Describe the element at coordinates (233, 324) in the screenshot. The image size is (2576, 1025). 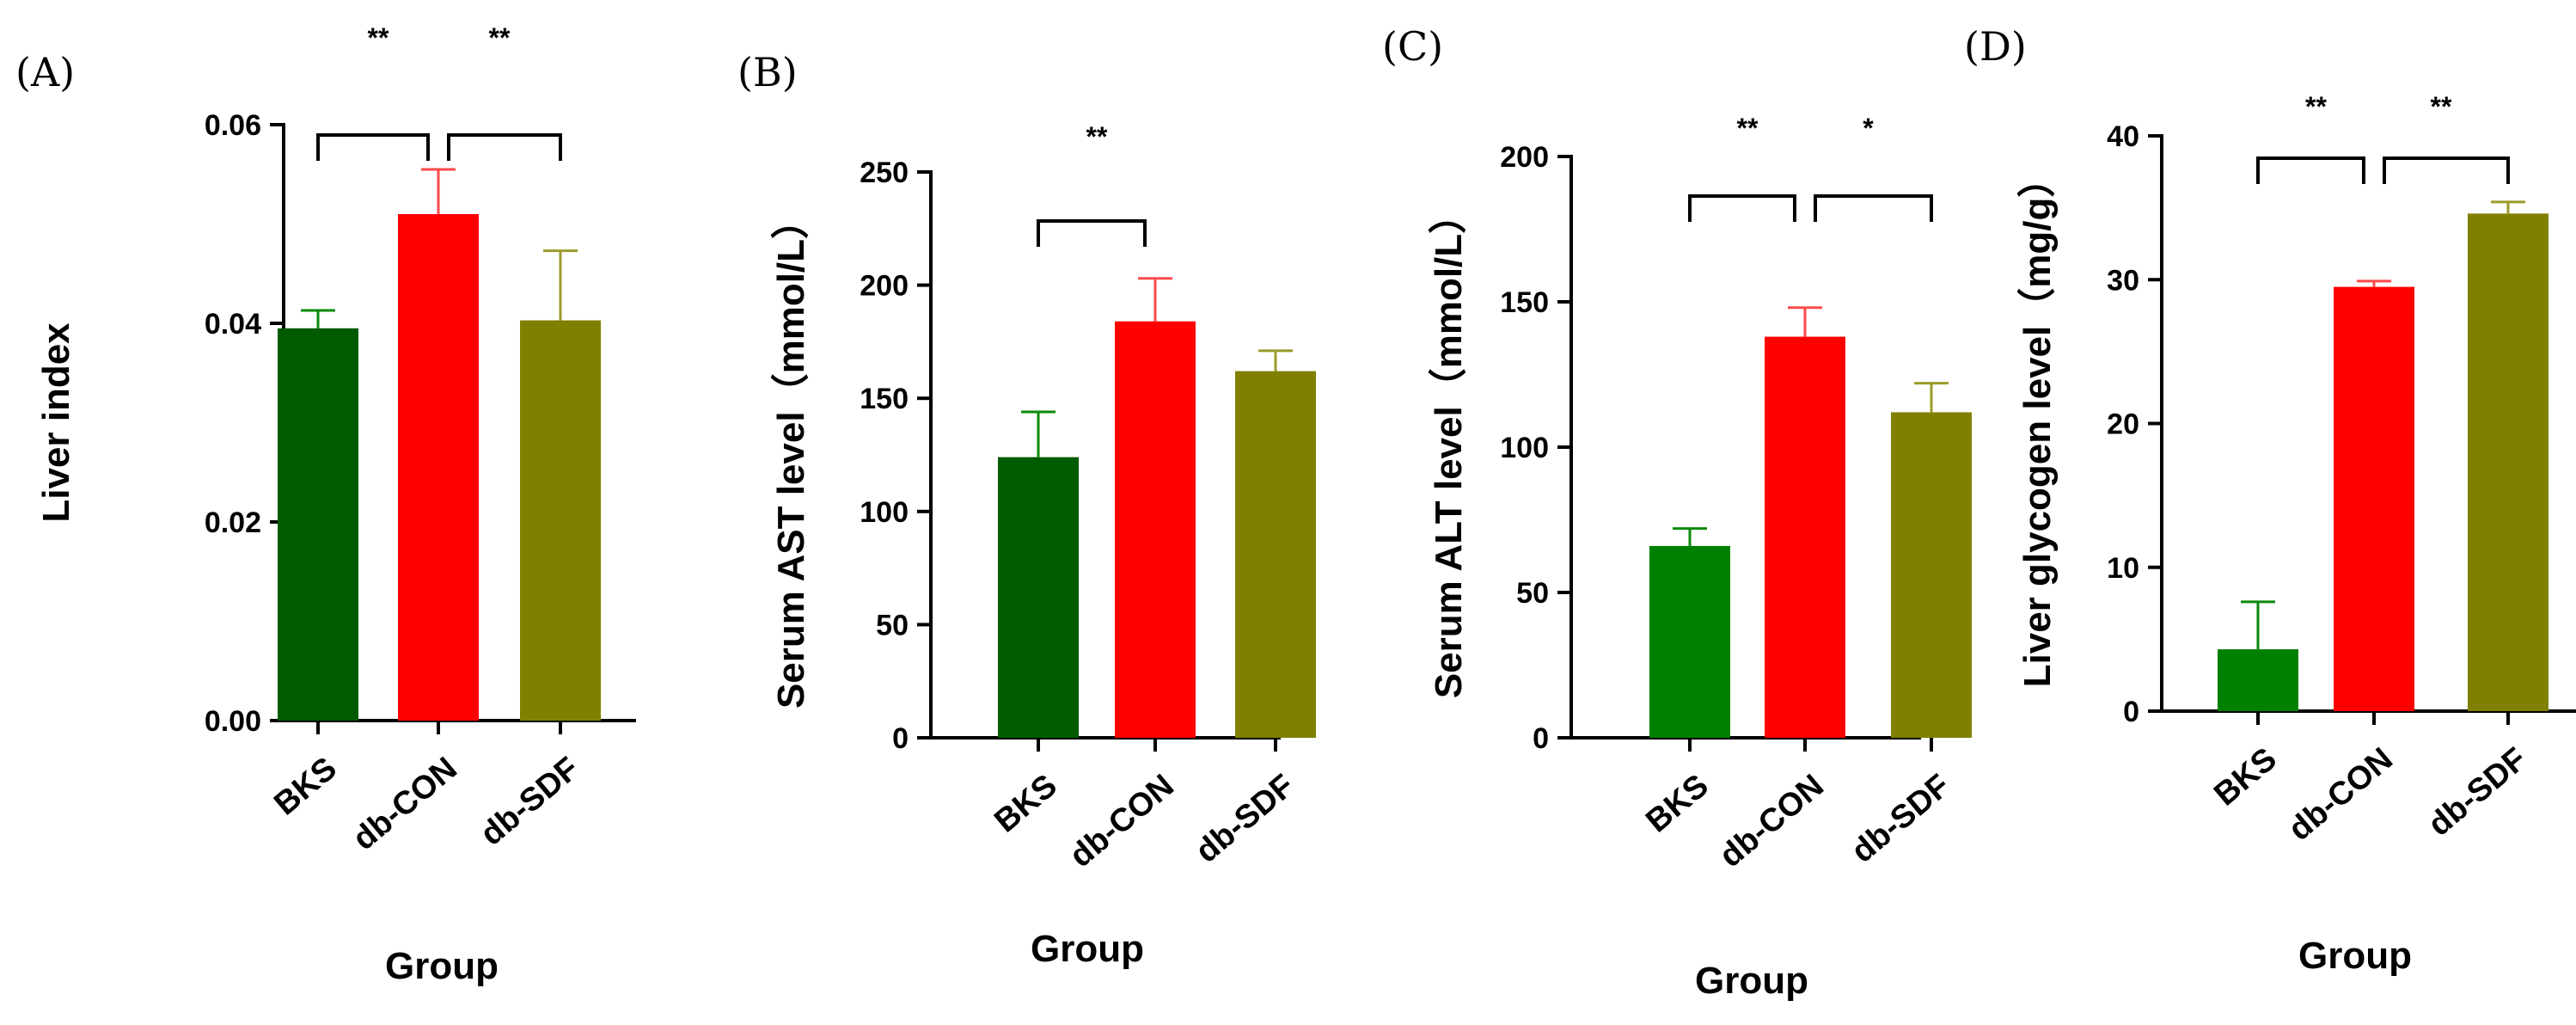
I see `y-tick-label: 0.04` at that location.